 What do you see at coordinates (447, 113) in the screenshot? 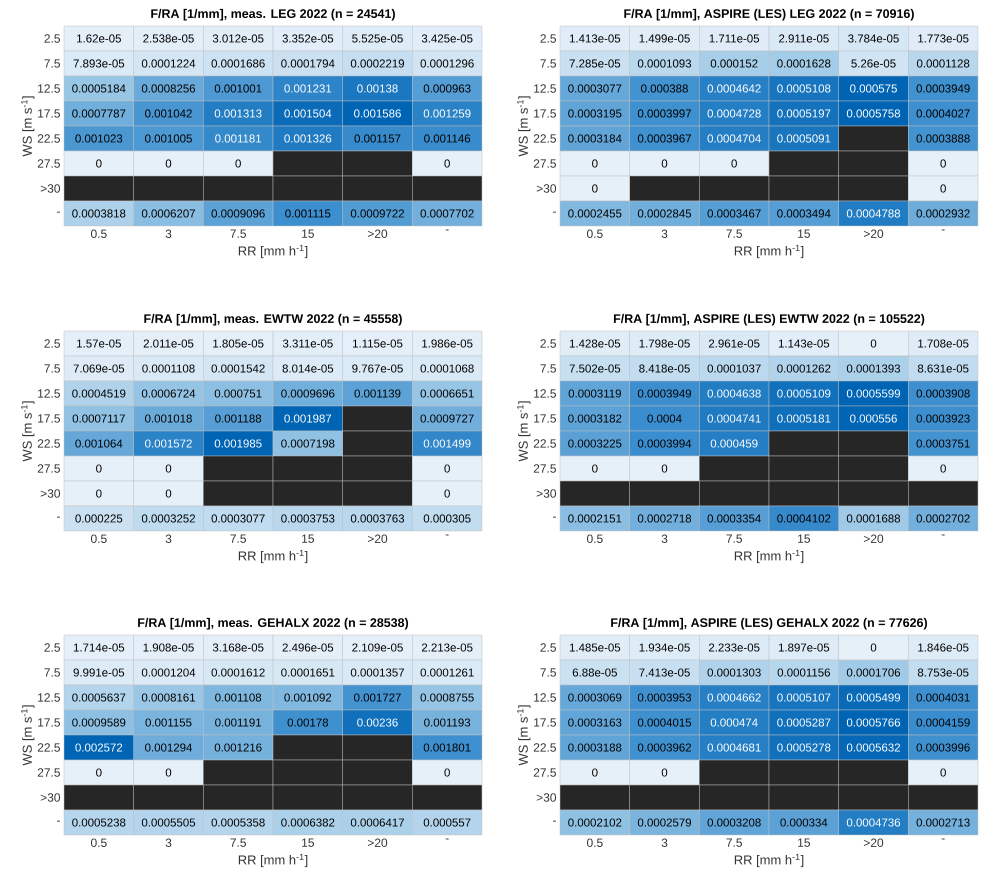
I see `data-label: 0.001259` at bounding box center [447, 113].